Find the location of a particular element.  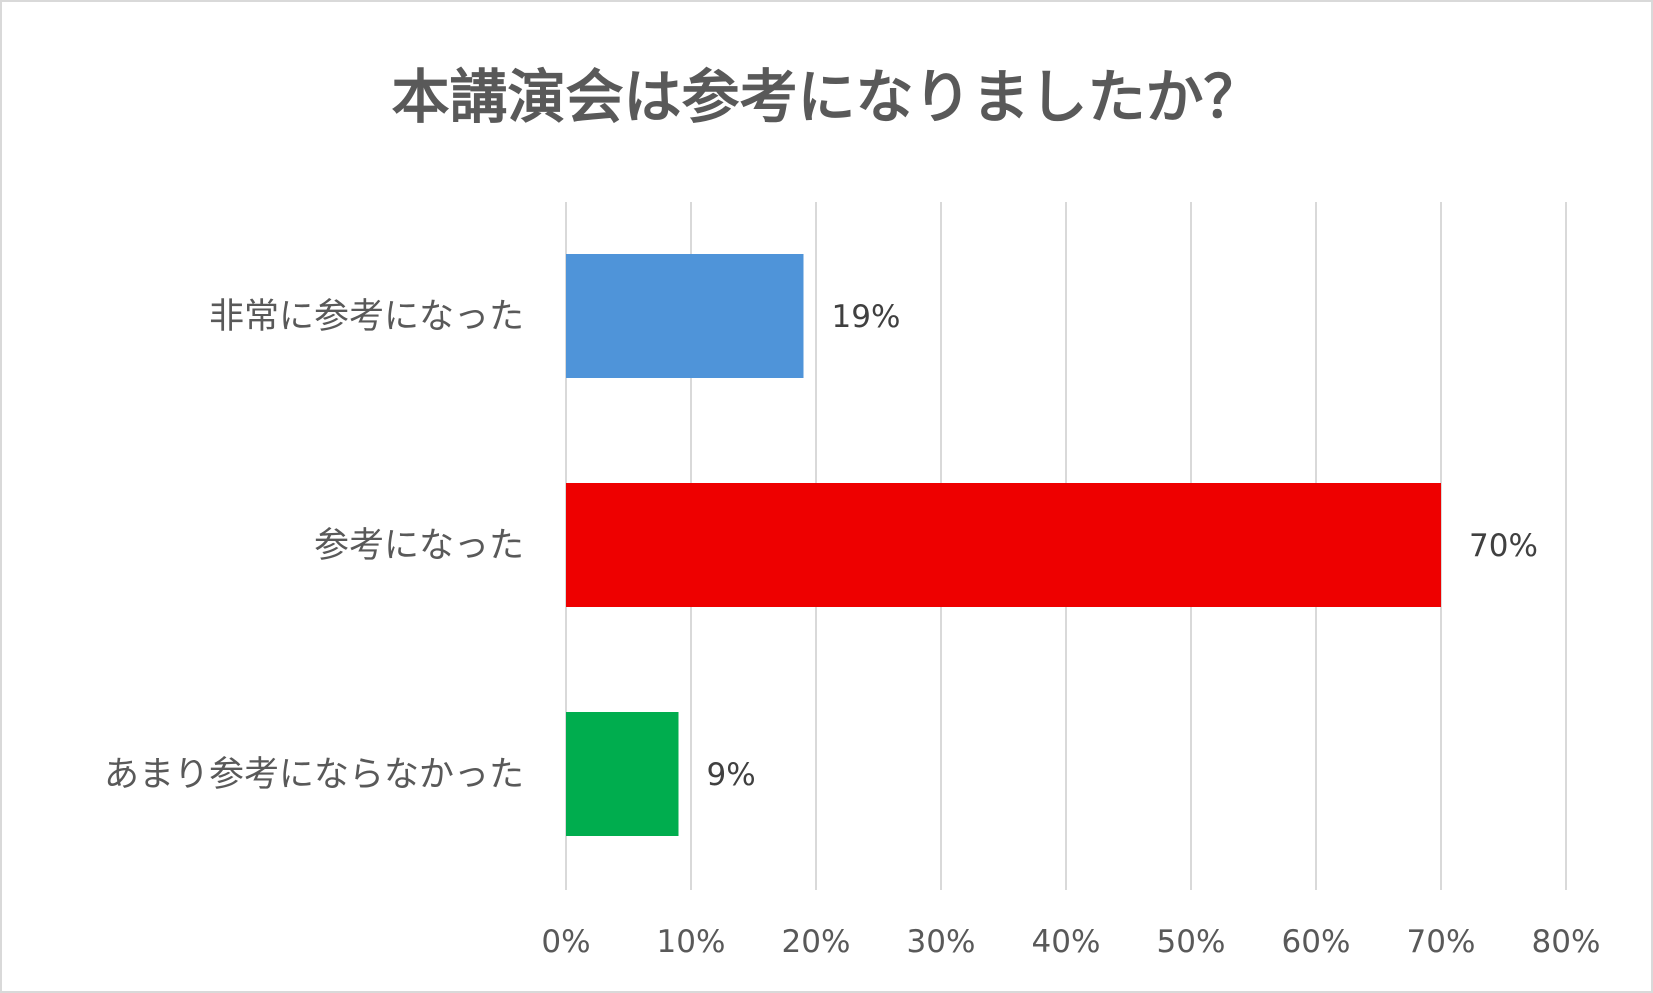

x-tick-labels: 0% 10% 20% 30% 40% 50% 60% 70% 80% is located at coordinates (1070, 942).